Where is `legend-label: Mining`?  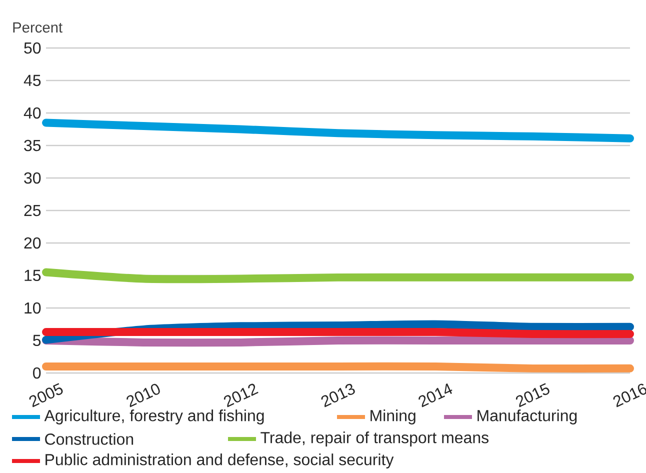
legend-label: Mining is located at coordinates (393, 417).